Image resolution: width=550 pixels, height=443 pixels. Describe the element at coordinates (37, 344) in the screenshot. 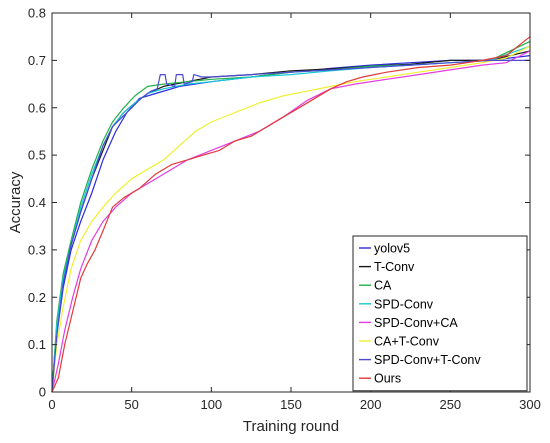

I see `y-tick-label: 0.1` at that location.